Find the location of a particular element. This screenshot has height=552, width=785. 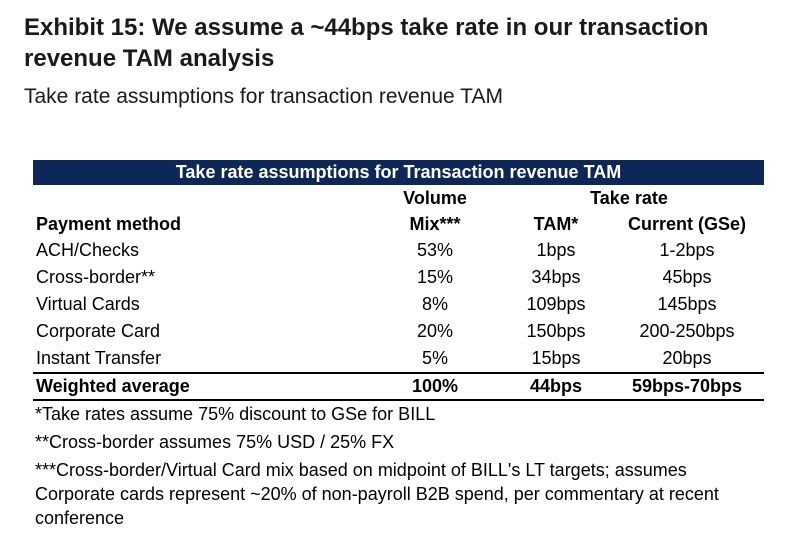

cell-method: Corporate Card is located at coordinates (98, 331).